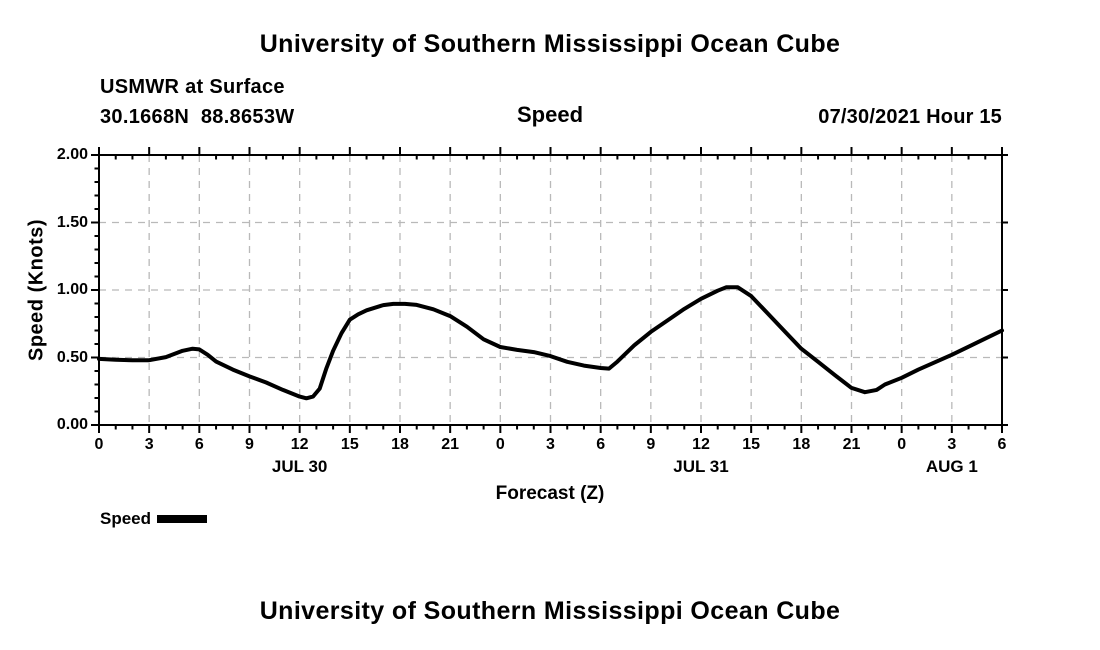 Image resolution: width=1100 pixels, height=650 pixels. I want to click on legend-label: Speed, so click(126, 518).